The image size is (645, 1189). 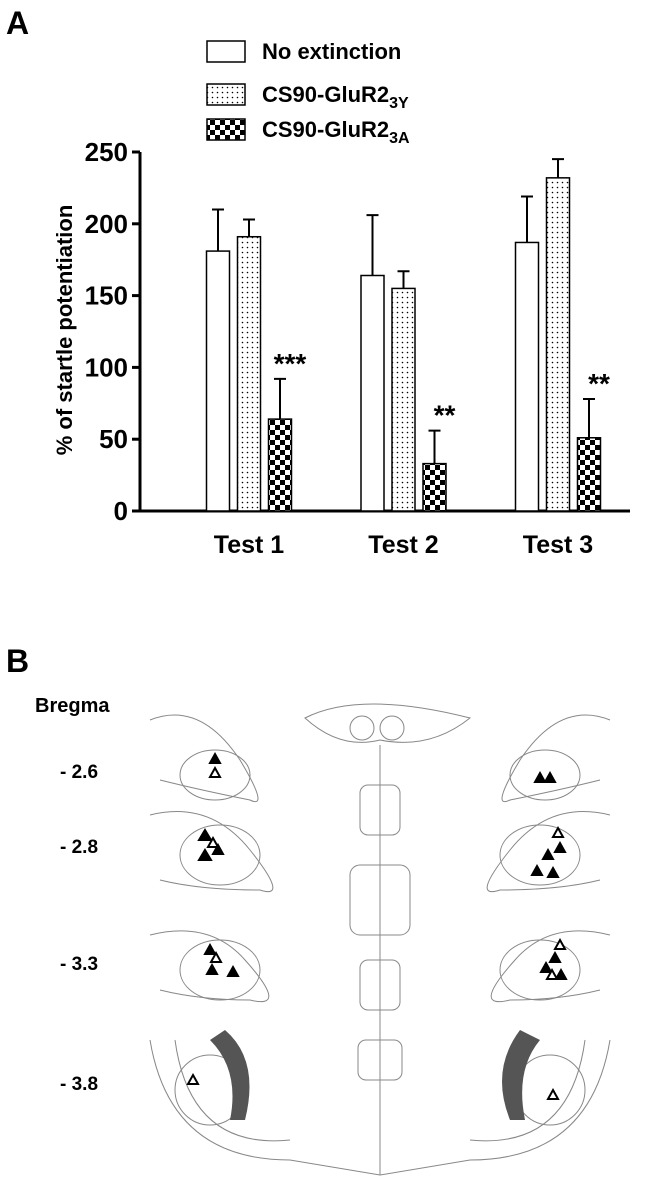 I want to click on x-tick-label: Test 1, so click(x=249, y=545).